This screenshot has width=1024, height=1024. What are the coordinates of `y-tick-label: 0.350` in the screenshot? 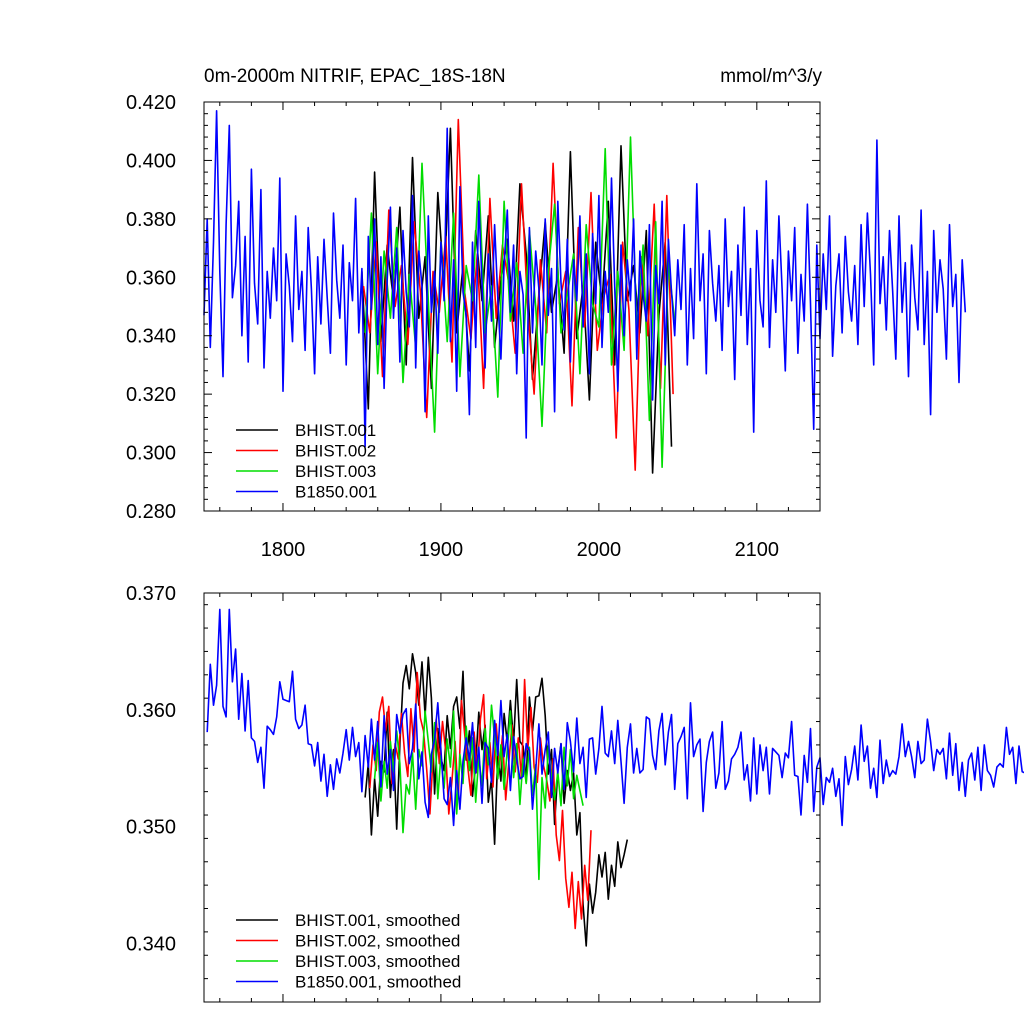 It's located at (151, 828).